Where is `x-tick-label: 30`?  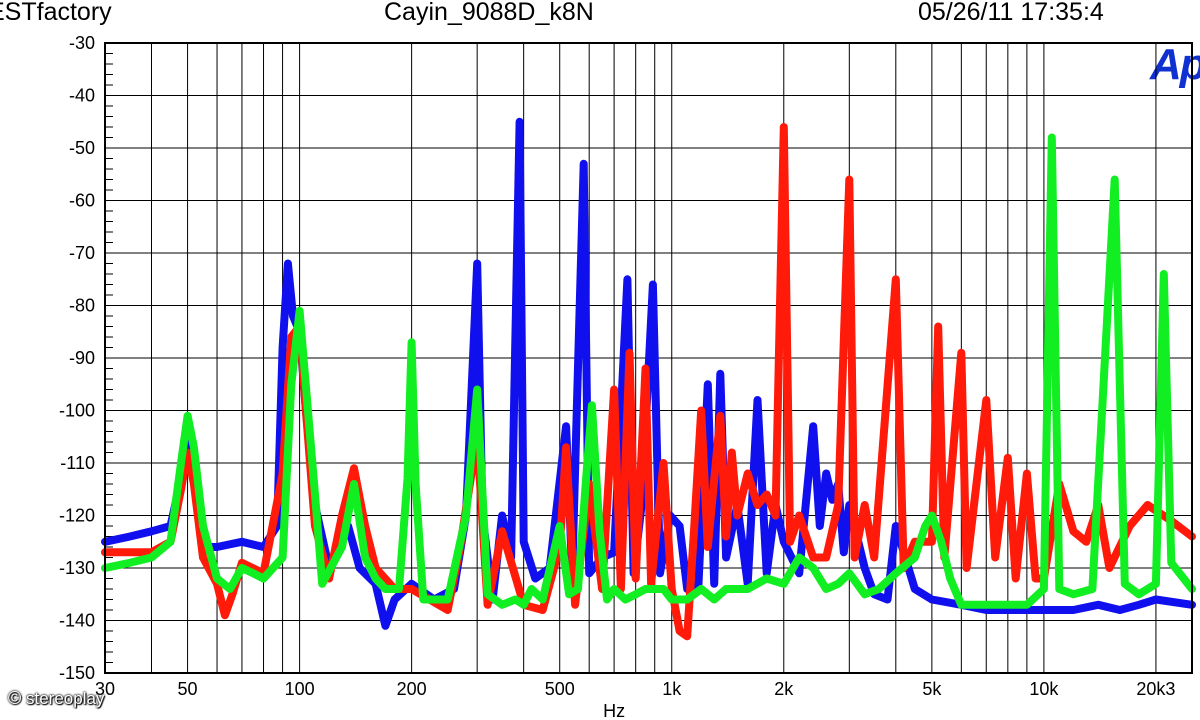 x-tick-label: 30 is located at coordinates (105, 689).